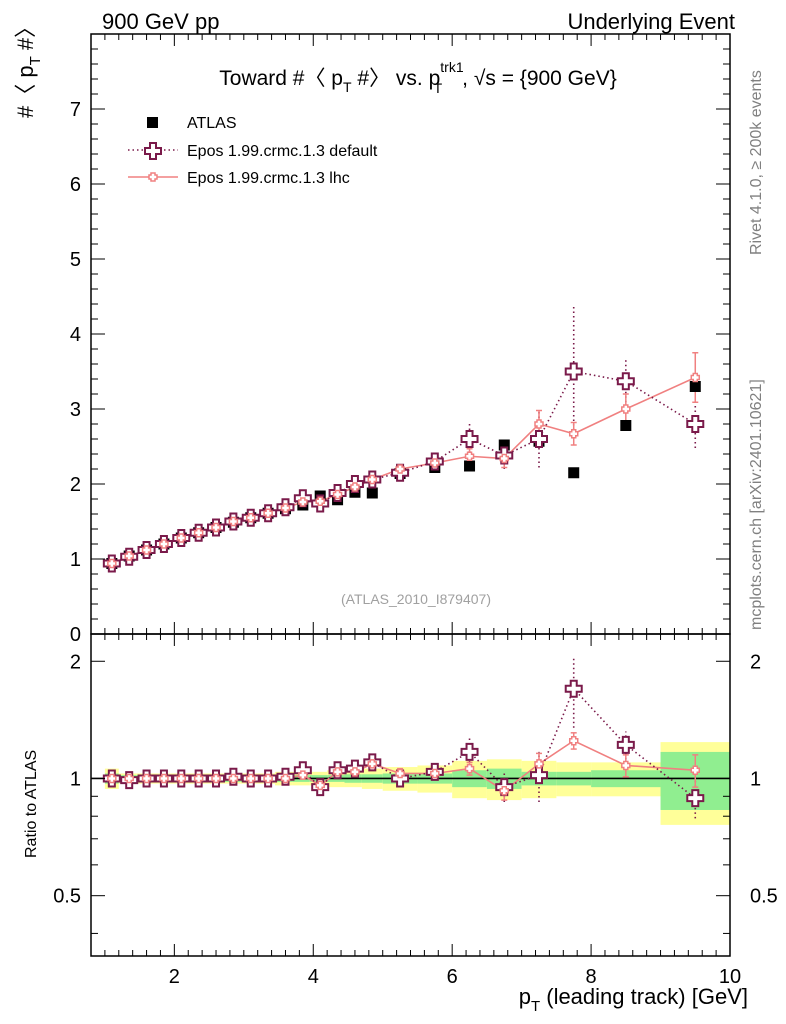 This screenshot has width=786, height=1024. I want to click on legend-lhc-marker, so click(153, 177).